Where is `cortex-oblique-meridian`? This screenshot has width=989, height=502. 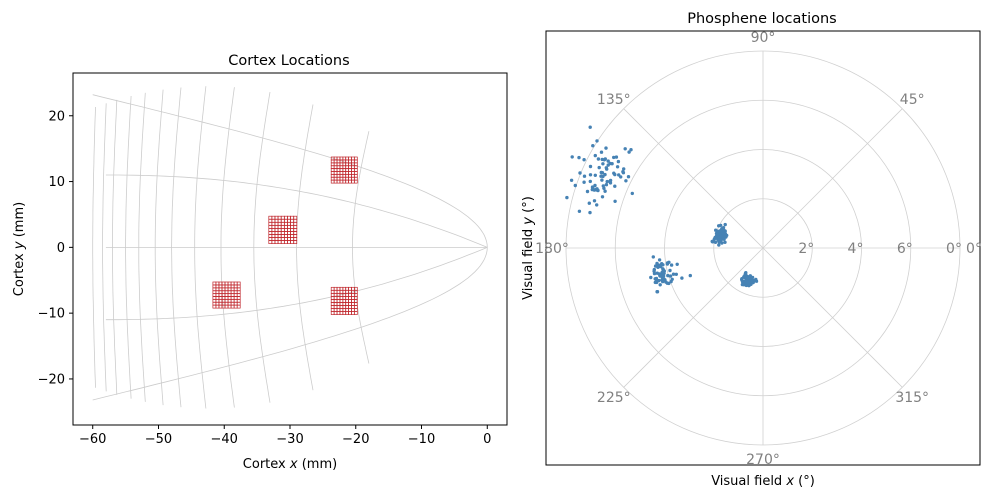 cortex-oblique-meridian is located at coordinates (296, 284).